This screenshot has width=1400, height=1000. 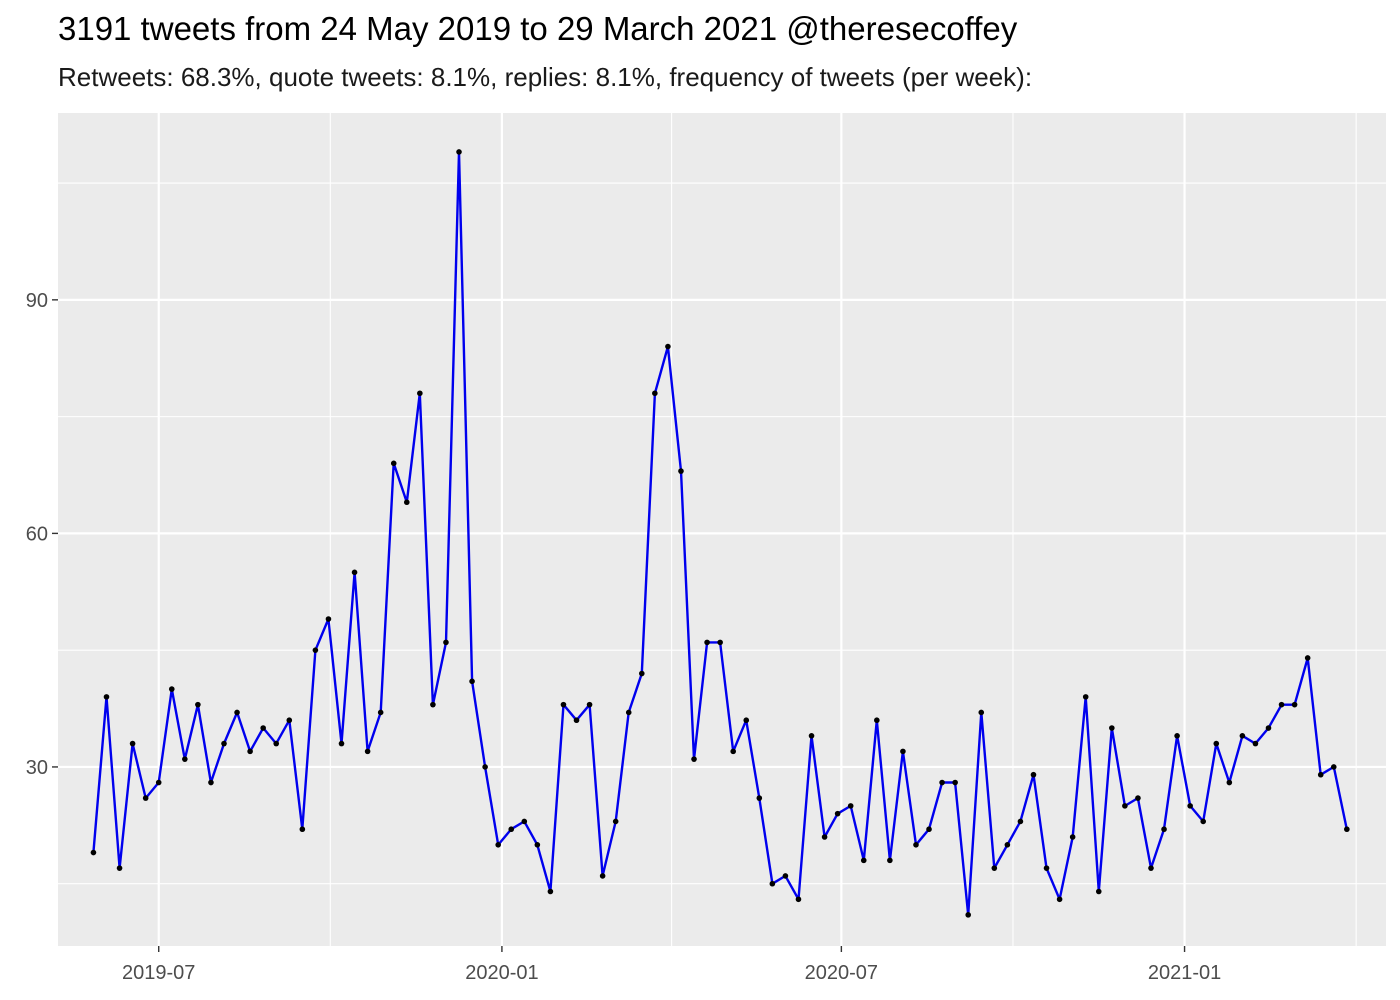 I want to click on y-tick-label: 60, so click(x=37, y=534).